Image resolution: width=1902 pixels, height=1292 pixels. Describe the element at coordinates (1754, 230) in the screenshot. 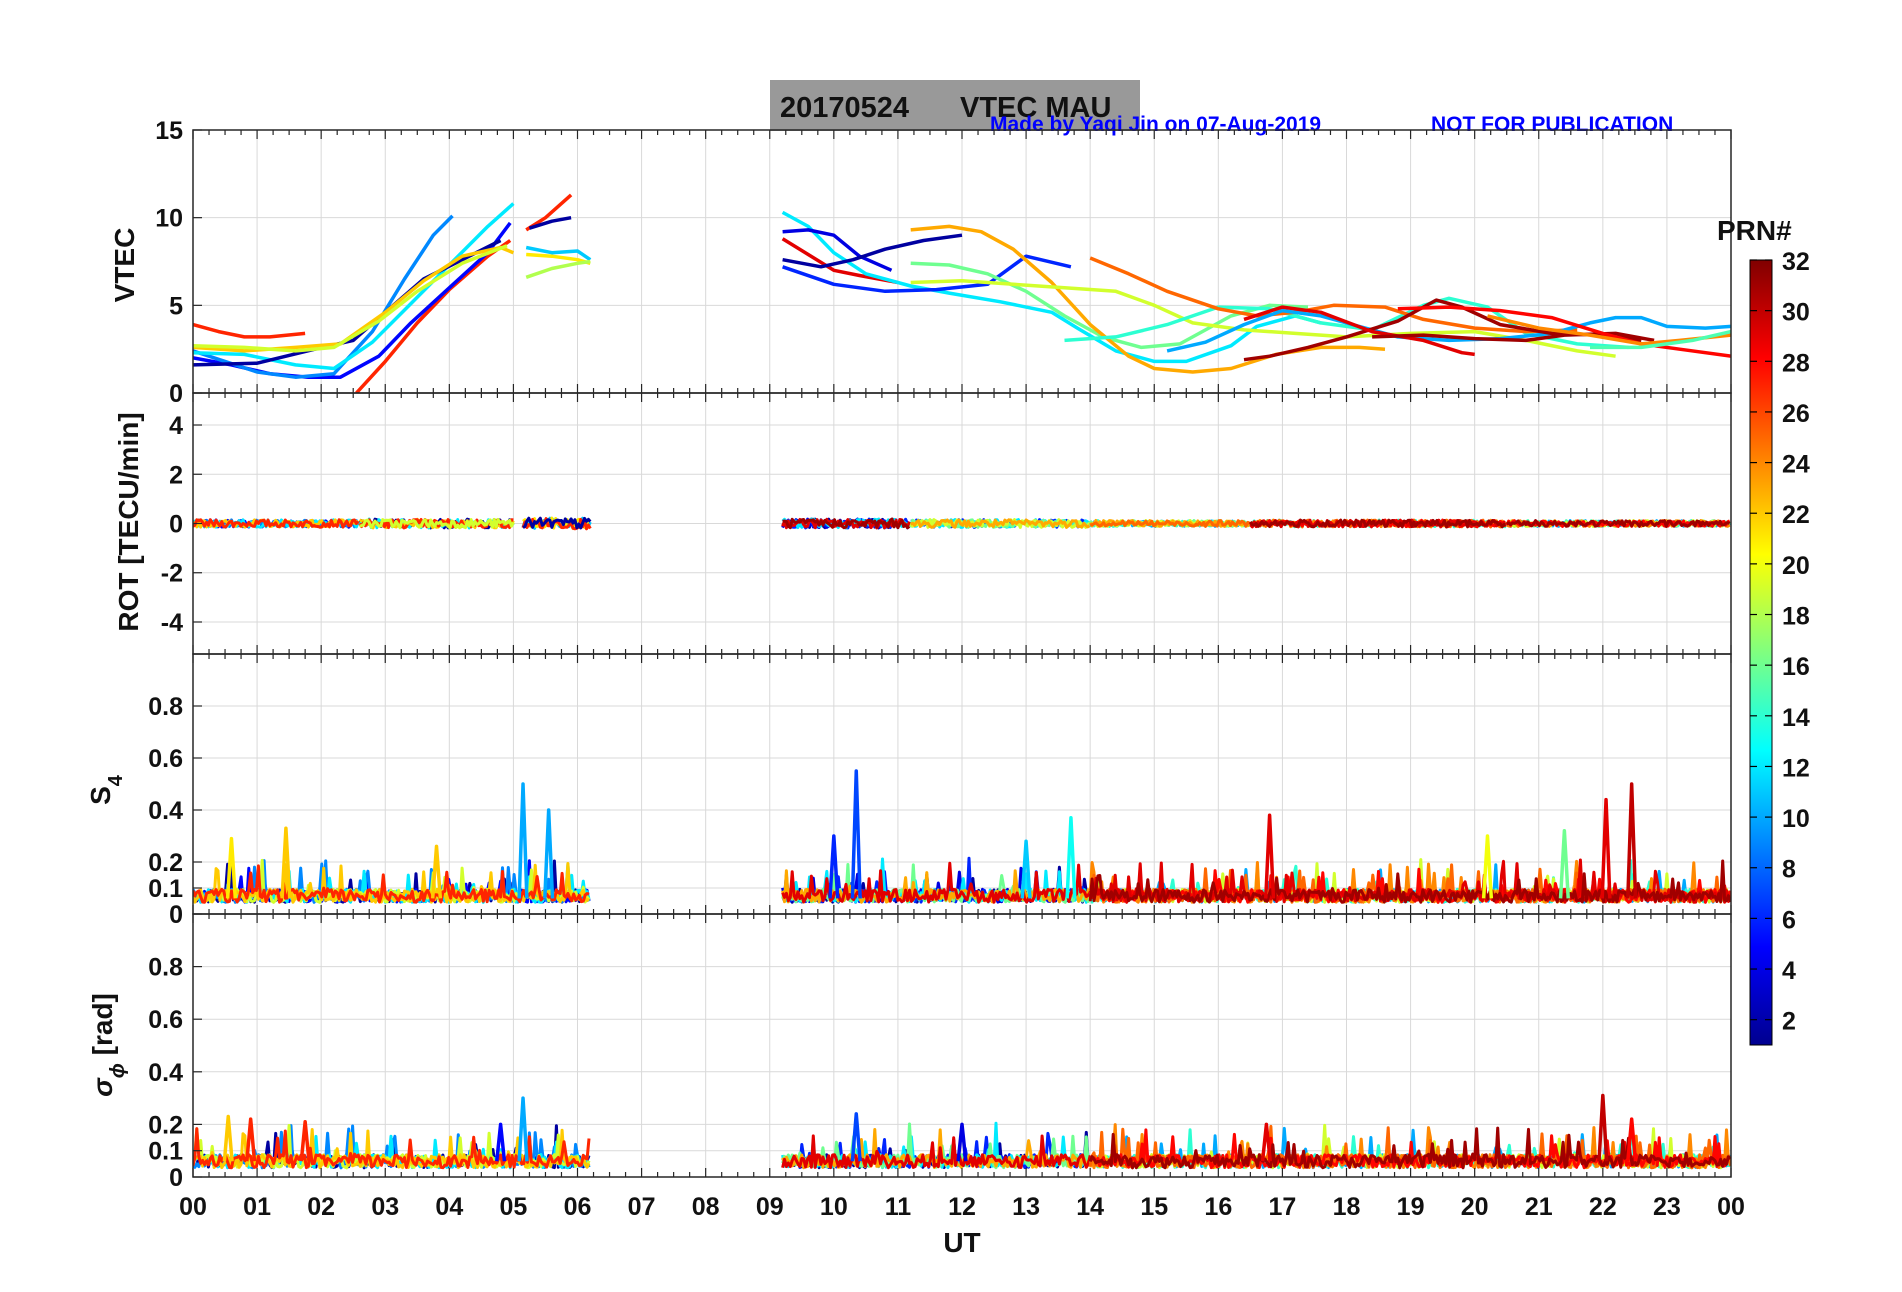

I see `colorbar-title: PRN#` at that location.